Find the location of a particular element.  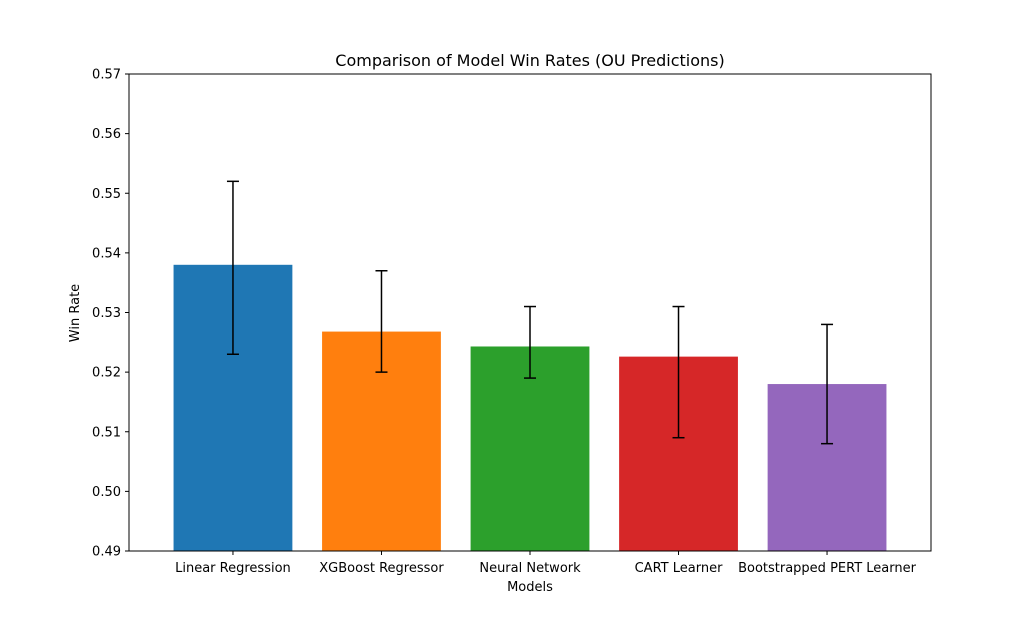

y-tick-label-0: 0.49 is located at coordinates (106, 552).